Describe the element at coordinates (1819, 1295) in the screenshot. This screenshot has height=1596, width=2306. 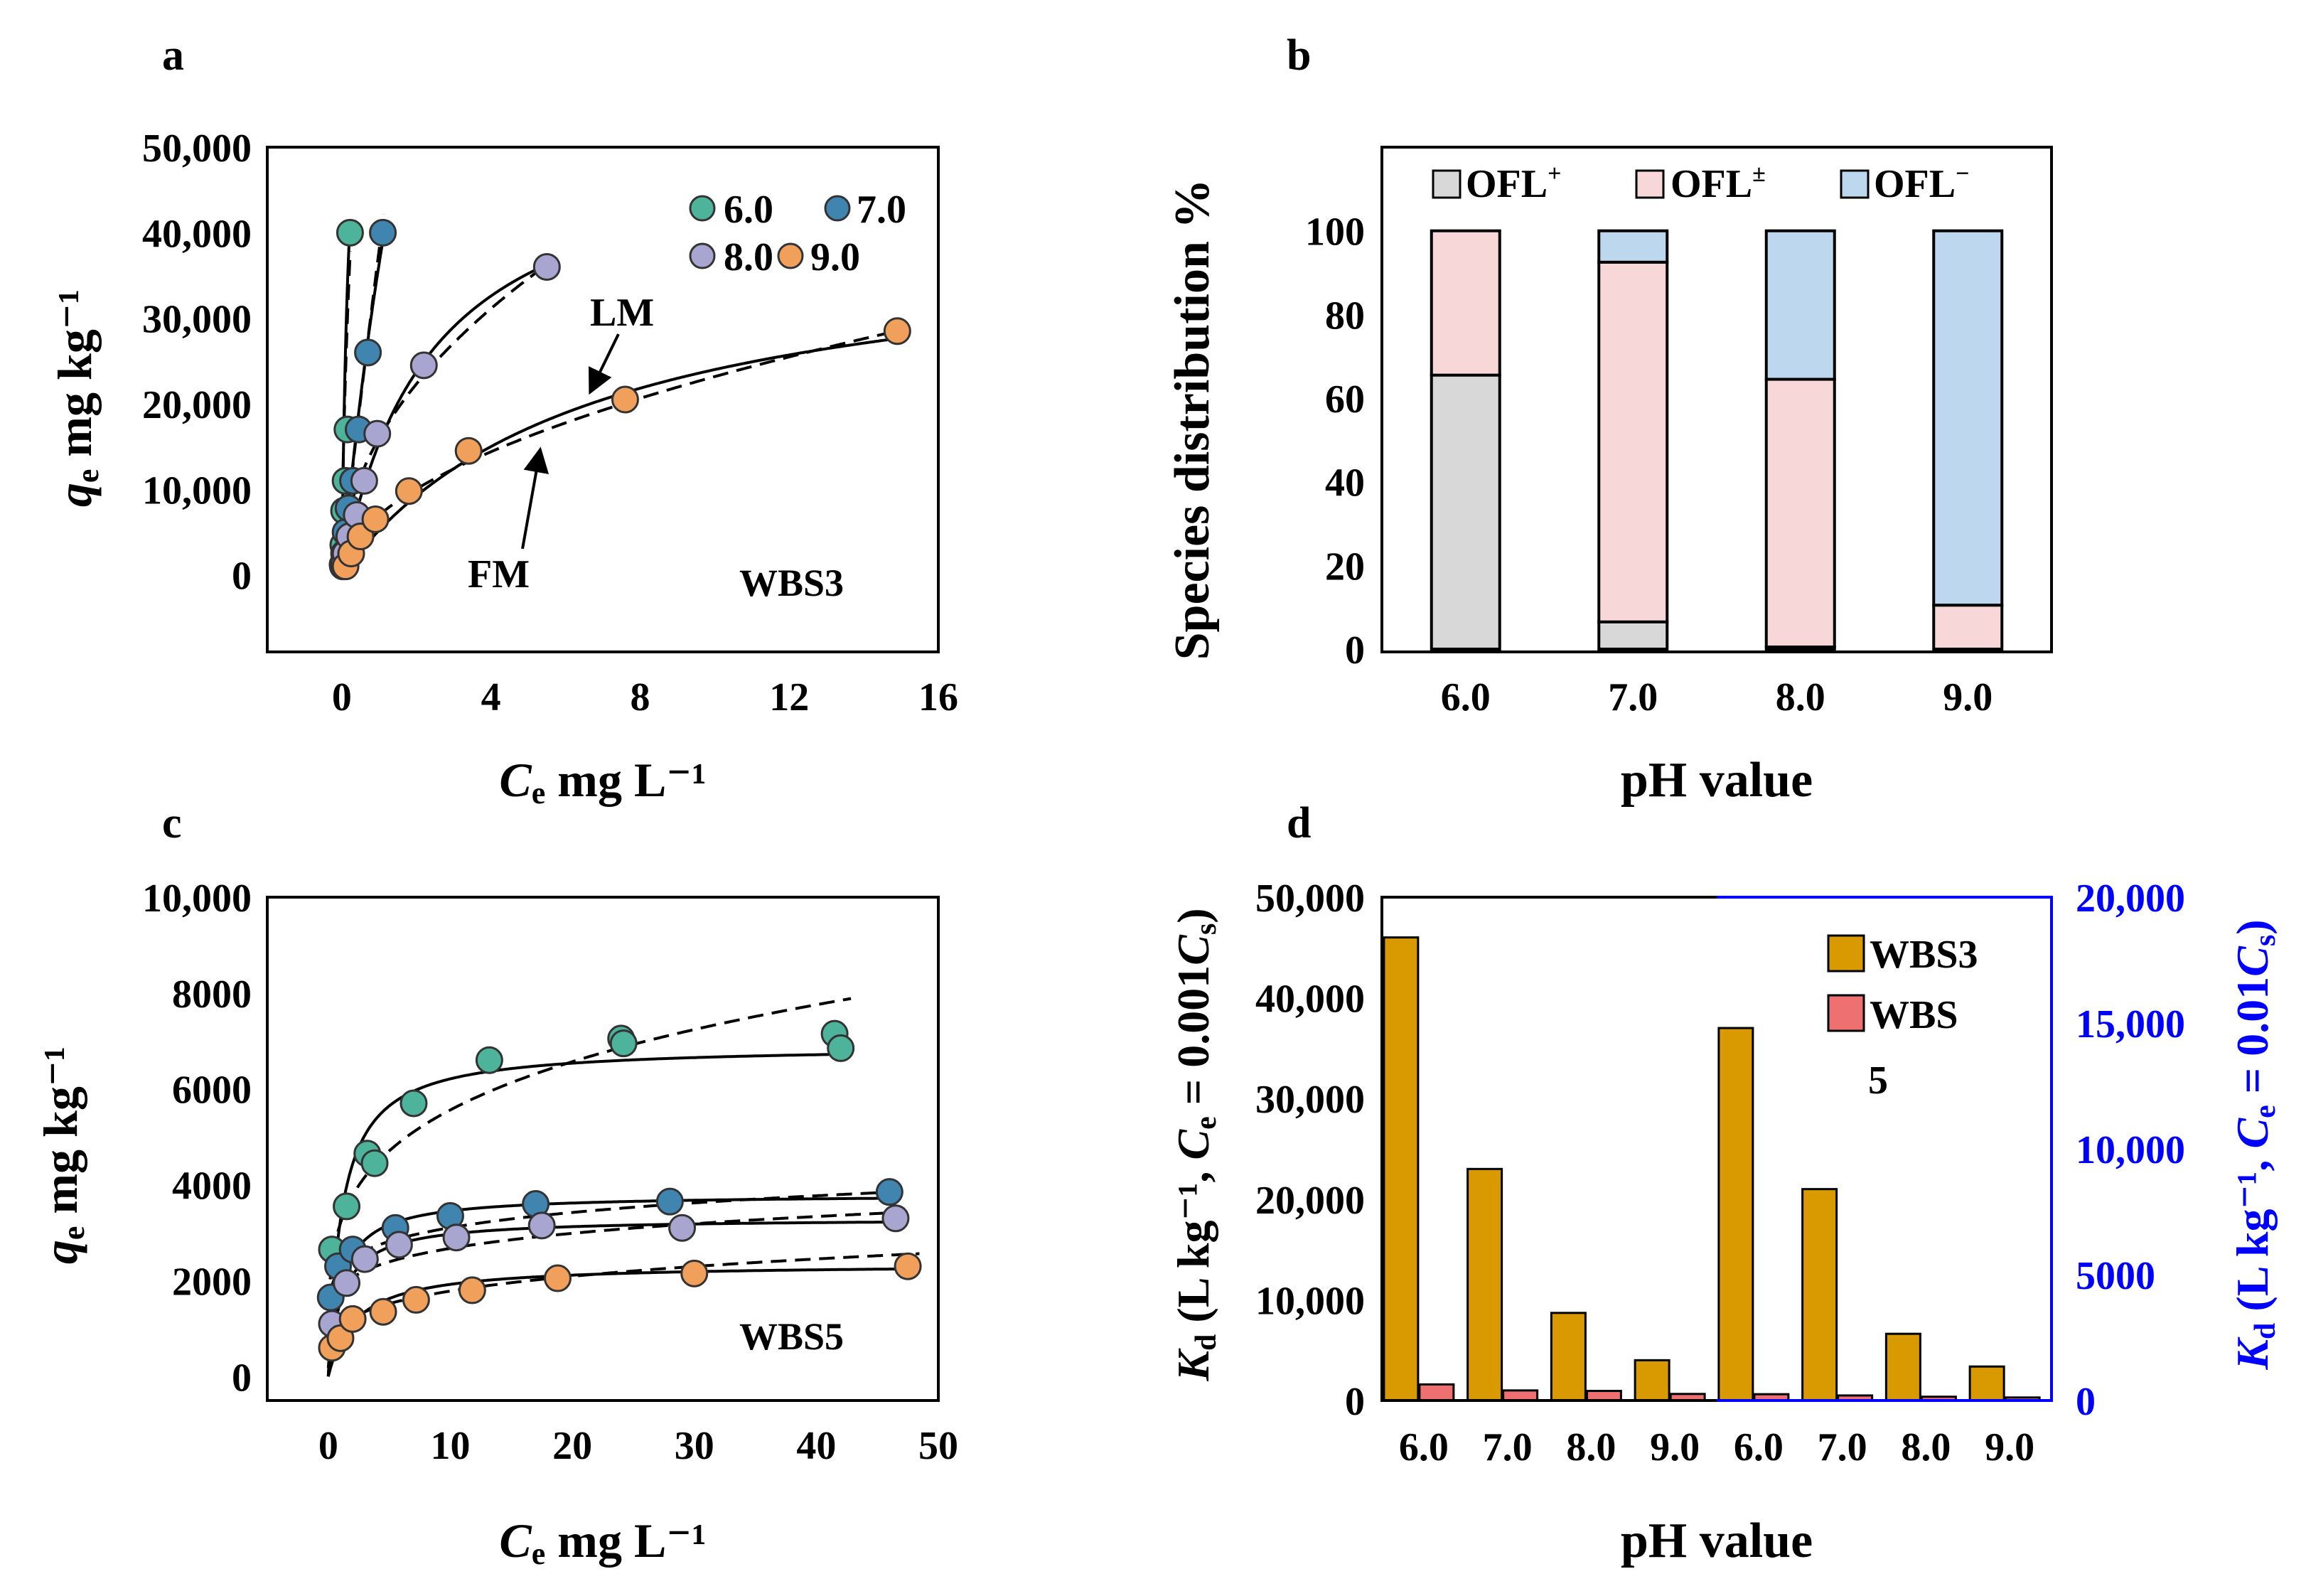
I see `bar-WBS3-pH7.0` at that location.